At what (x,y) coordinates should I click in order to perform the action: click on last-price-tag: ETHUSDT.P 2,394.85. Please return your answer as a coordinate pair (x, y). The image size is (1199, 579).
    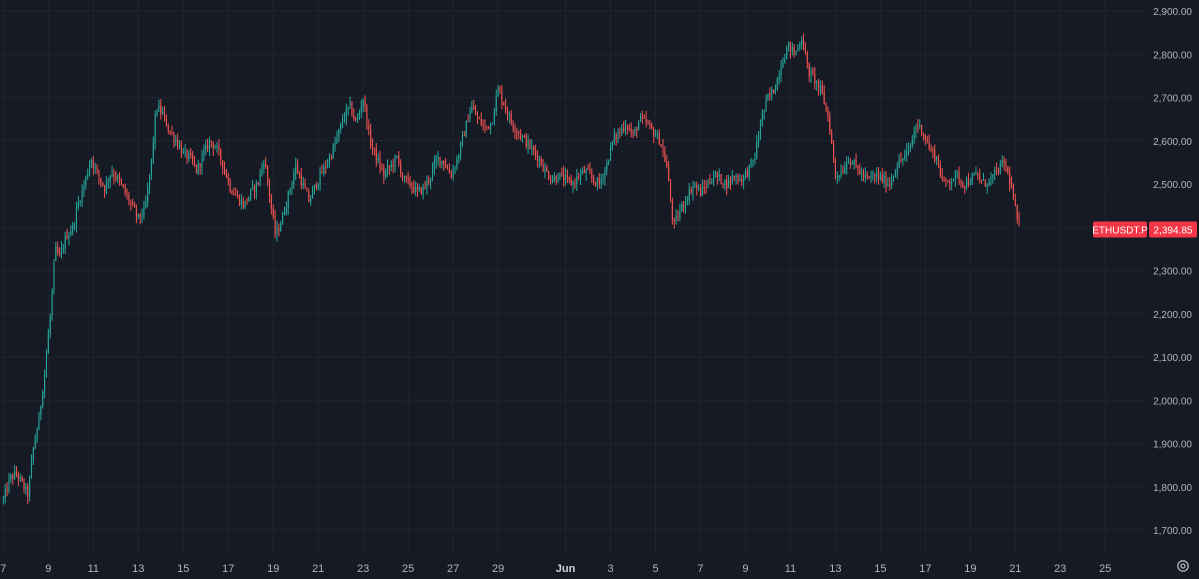
    Looking at the image, I should click on (1144, 229).